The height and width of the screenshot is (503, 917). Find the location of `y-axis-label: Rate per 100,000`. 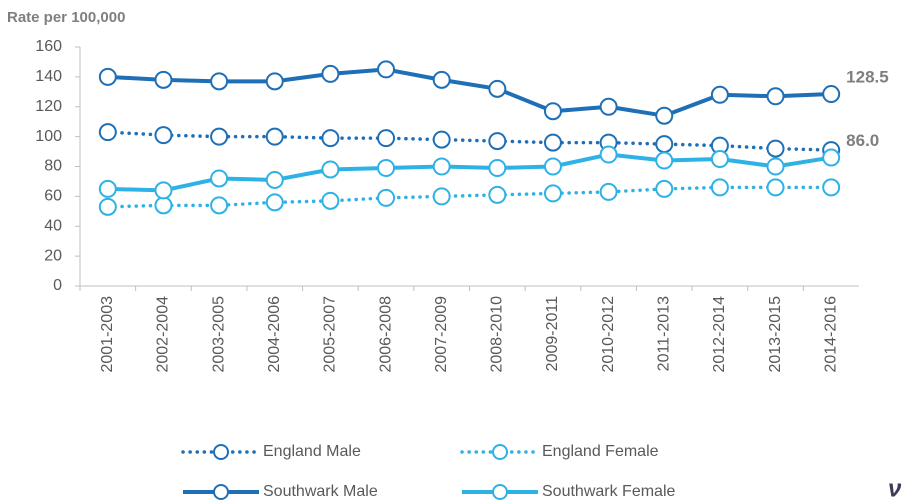

y-axis-label: Rate per 100,000 is located at coordinates (66, 17).